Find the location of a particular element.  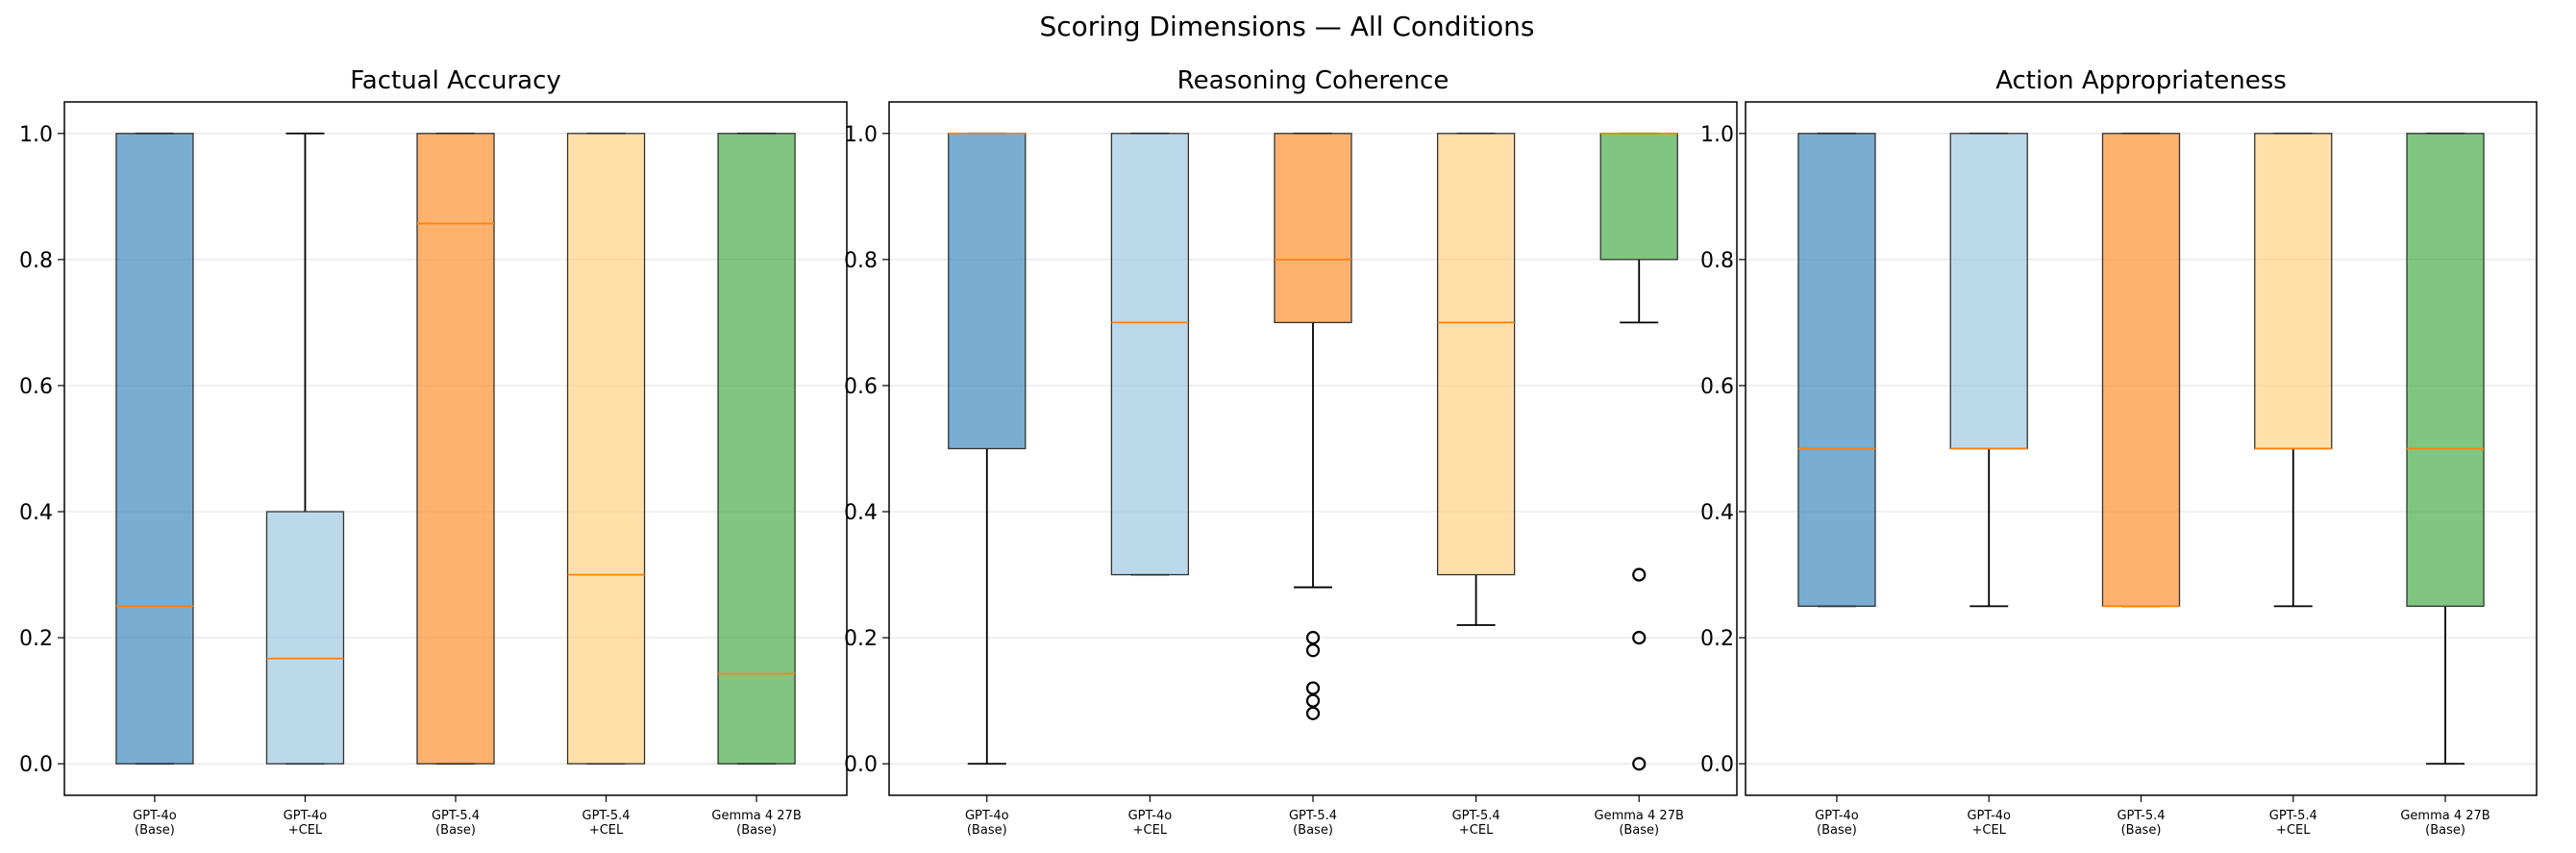

panel-title: Factual Accuracy is located at coordinates (455, 80).